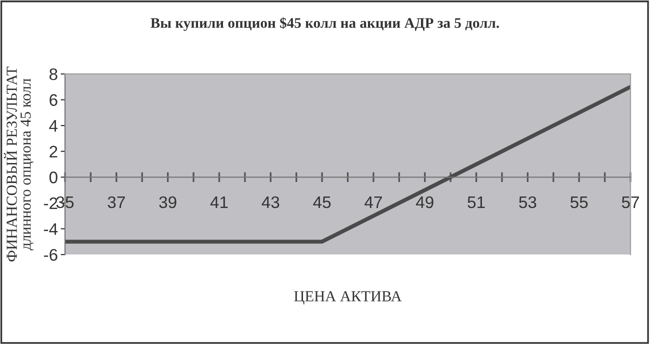 The width and height of the screenshot is (650, 344). I want to click on x-tick-label: 43, so click(271, 202).